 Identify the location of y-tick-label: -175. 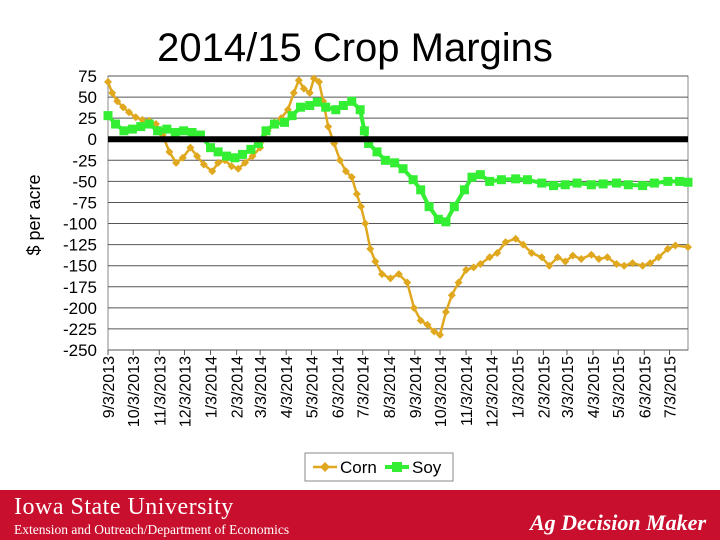
(80, 287).